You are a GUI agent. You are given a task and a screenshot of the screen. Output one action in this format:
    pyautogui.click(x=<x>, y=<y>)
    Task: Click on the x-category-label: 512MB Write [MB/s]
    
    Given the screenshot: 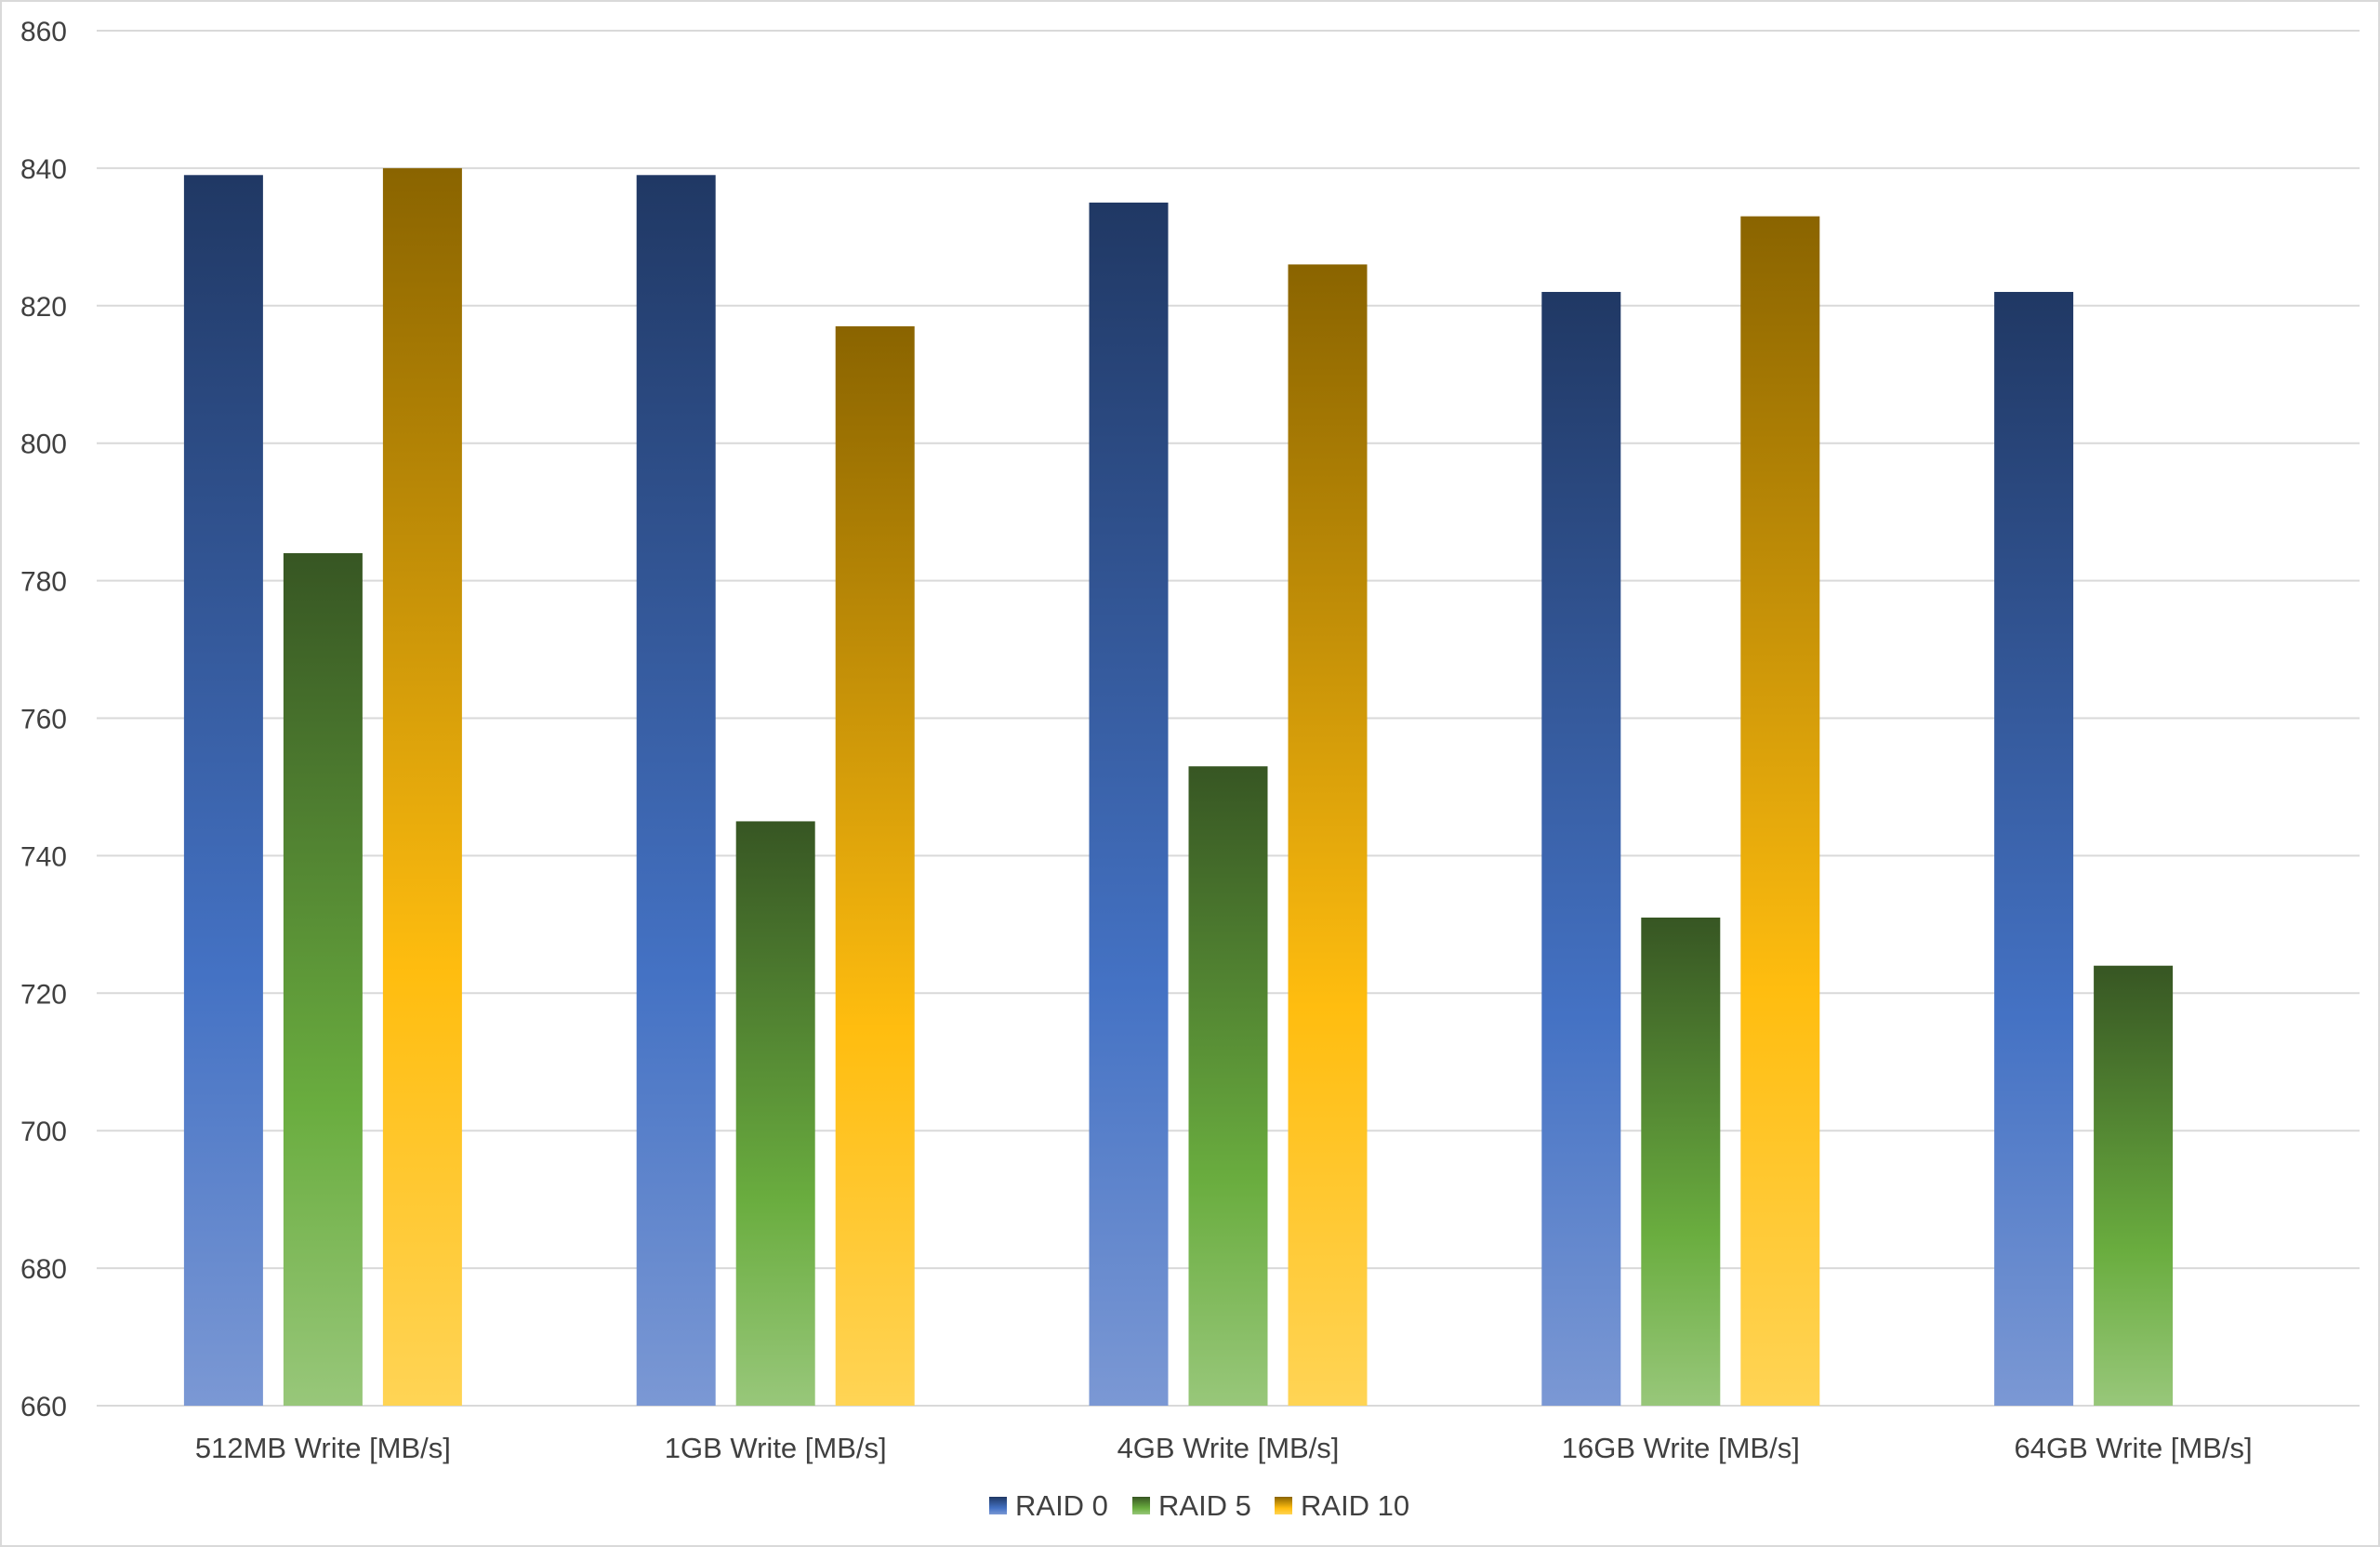 What is the action you would take?
    pyautogui.click(x=323, y=1448)
    